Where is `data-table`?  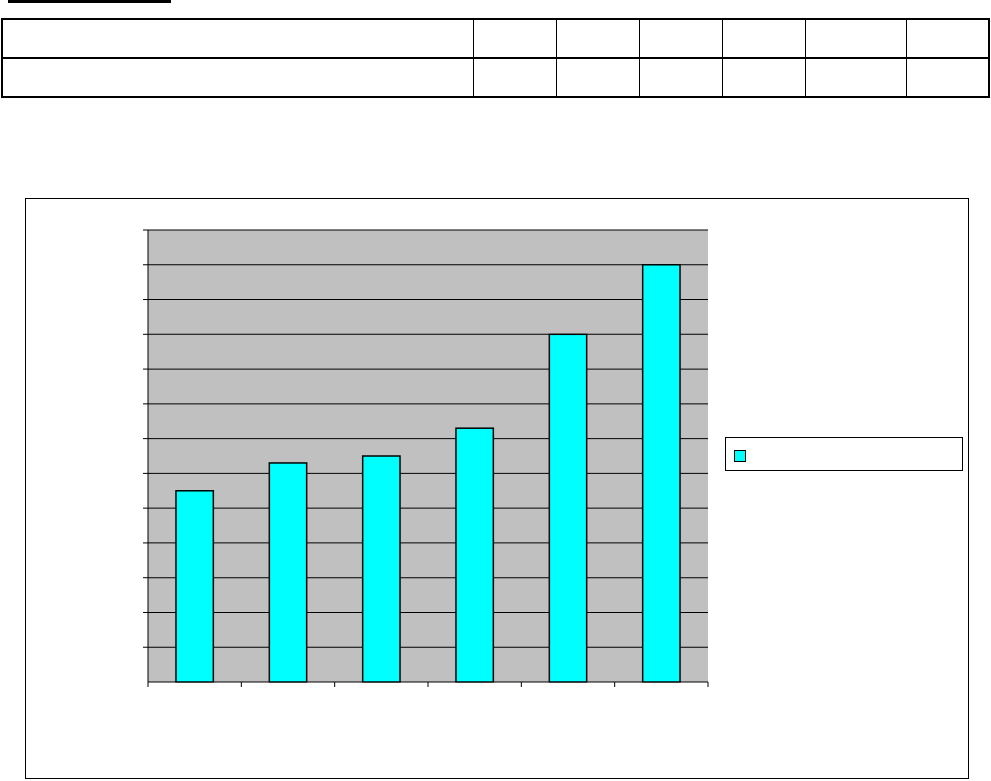
data-table is located at coordinates (495, 58).